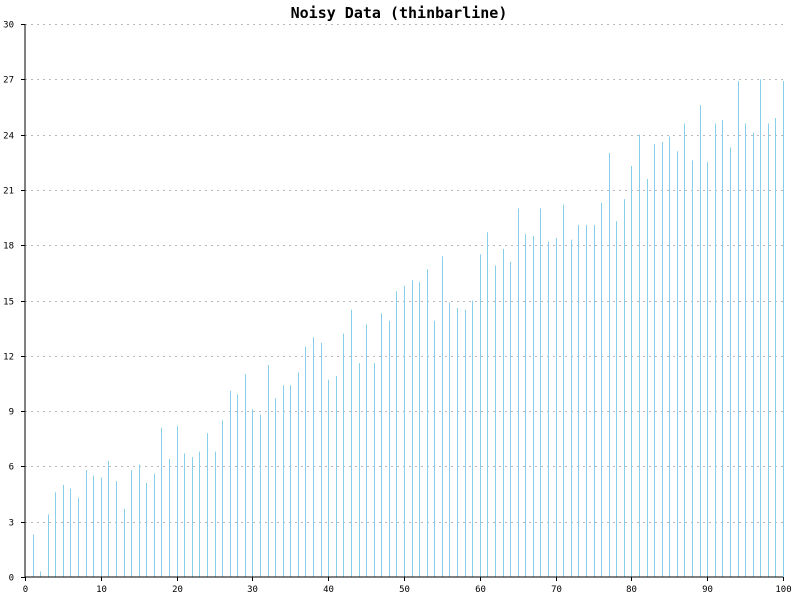 Image resolution: width=800 pixels, height=605 pixels. What do you see at coordinates (8, 358) in the screenshot?
I see `y-tick-label: 12` at bounding box center [8, 358].